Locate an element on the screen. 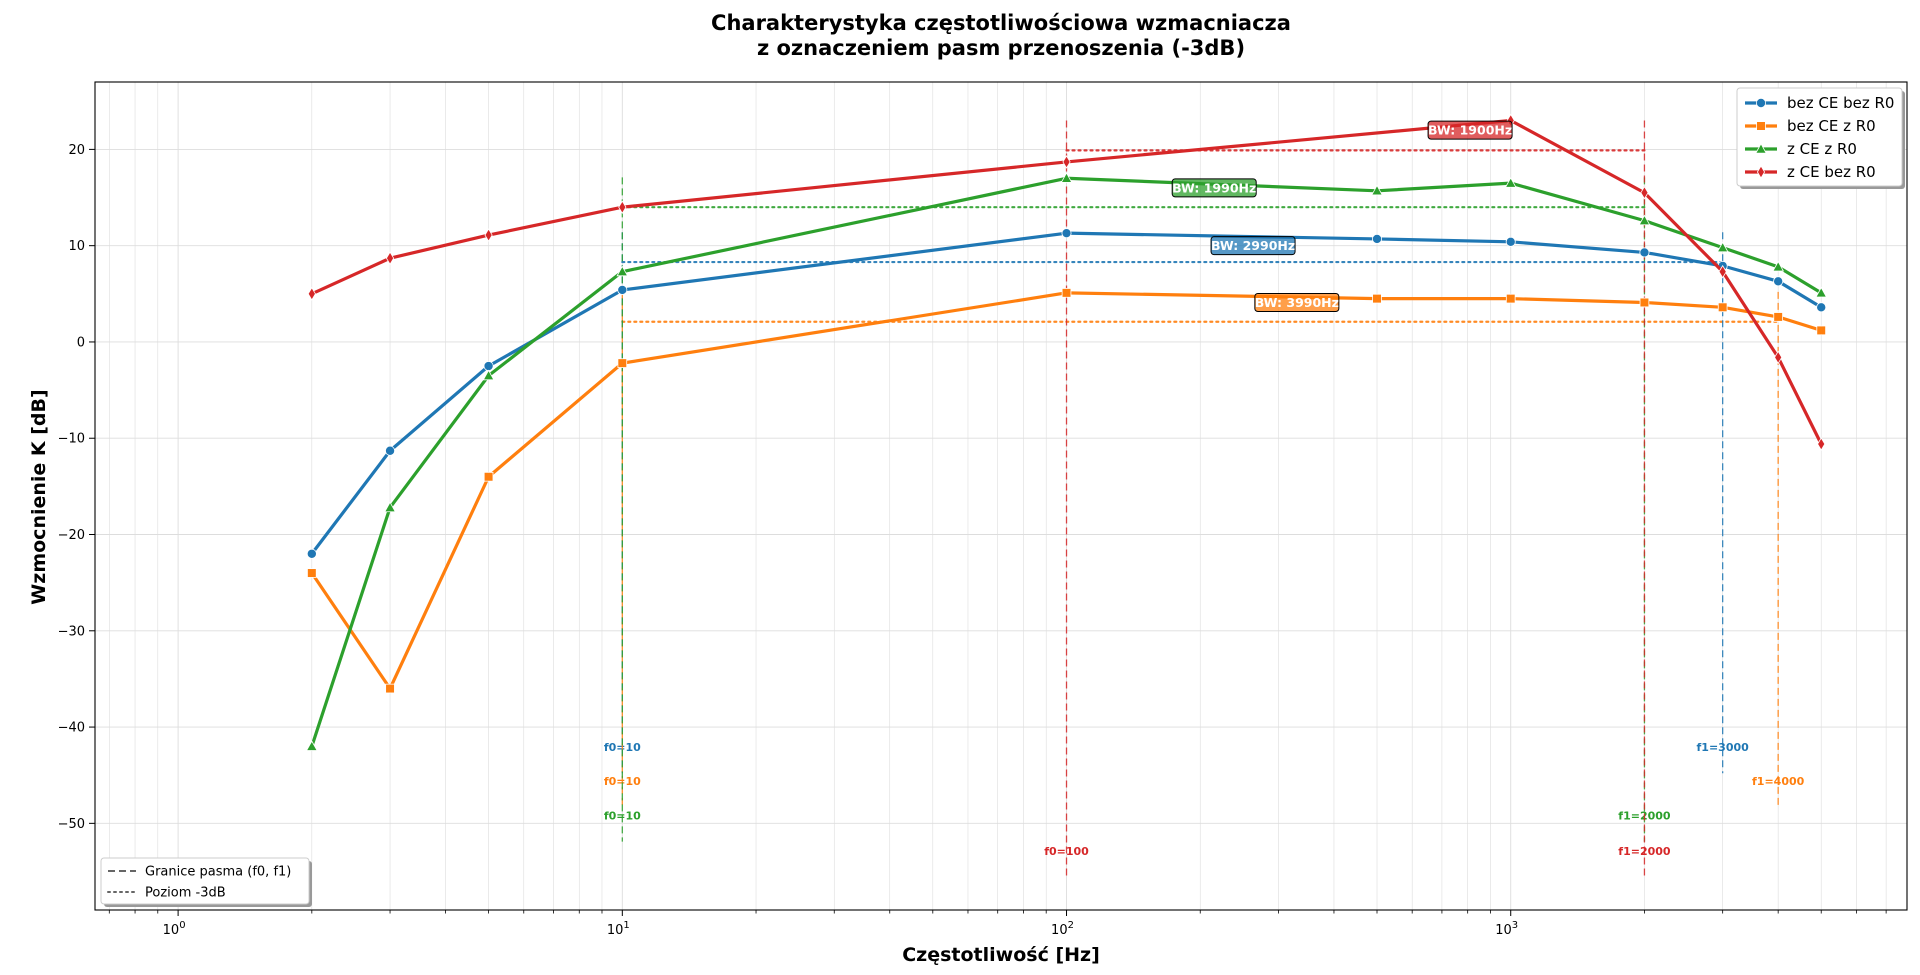 Image resolution: width=1920 pixels, height=975 pixels. bandwidth-badge-text: BW: 2990Hz is located at coordinates (1253, 245).